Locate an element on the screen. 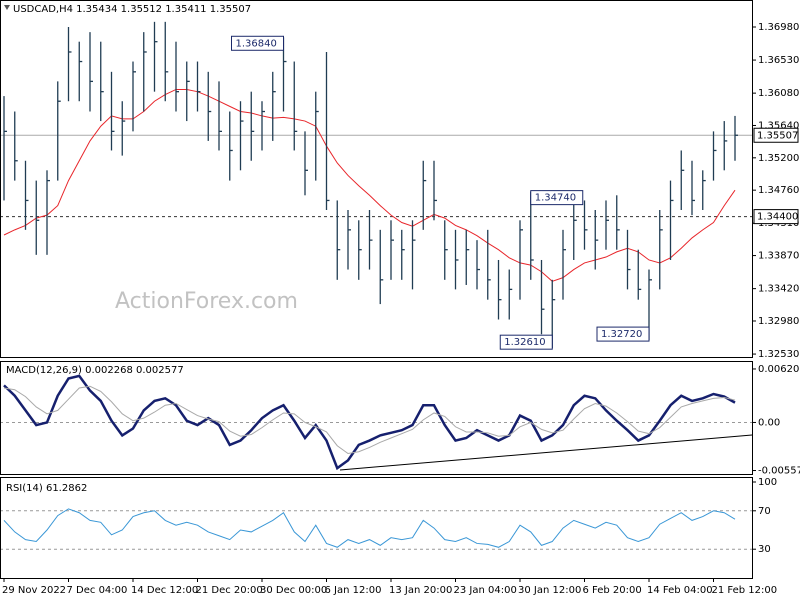 The width and height of the screenshot is (800, 600). y-tick-label: 0.006208 is located at coordinates (779, 369).